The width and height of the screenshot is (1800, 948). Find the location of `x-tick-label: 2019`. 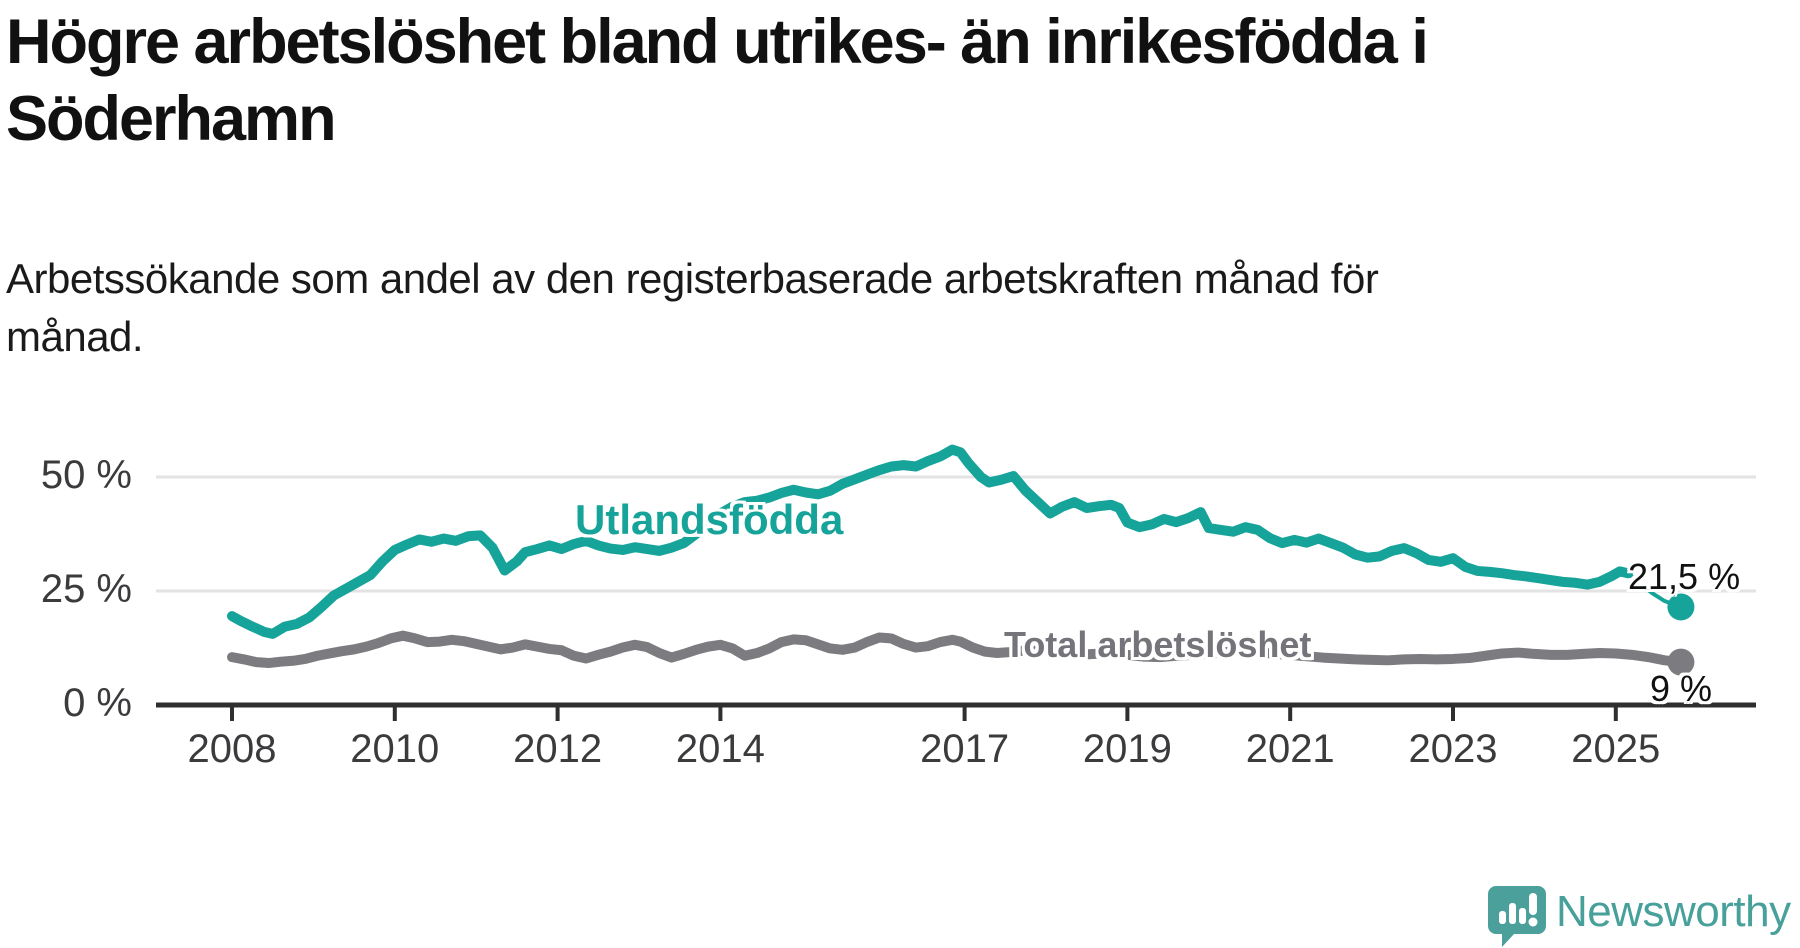

x-tick-label: 2019 is located at coordinates (1127, 749).